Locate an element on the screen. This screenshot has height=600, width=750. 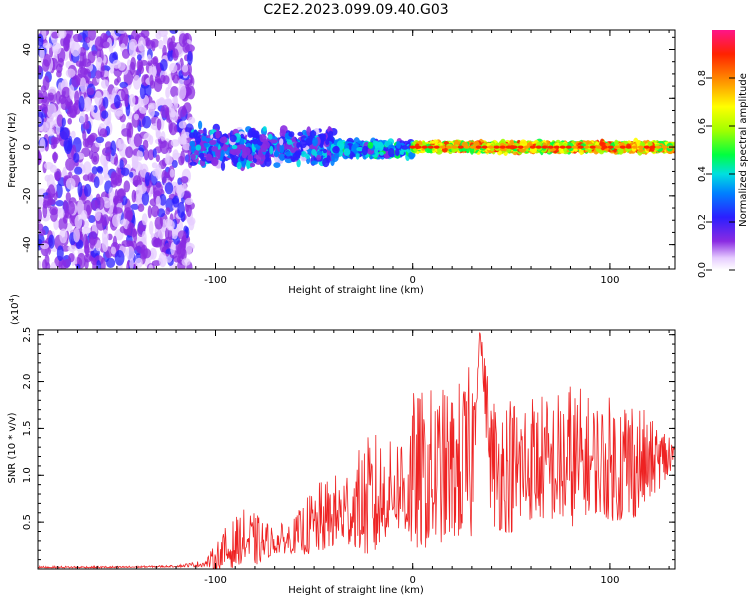
x-tick-label: -100 is located at coordinates (215, 280).